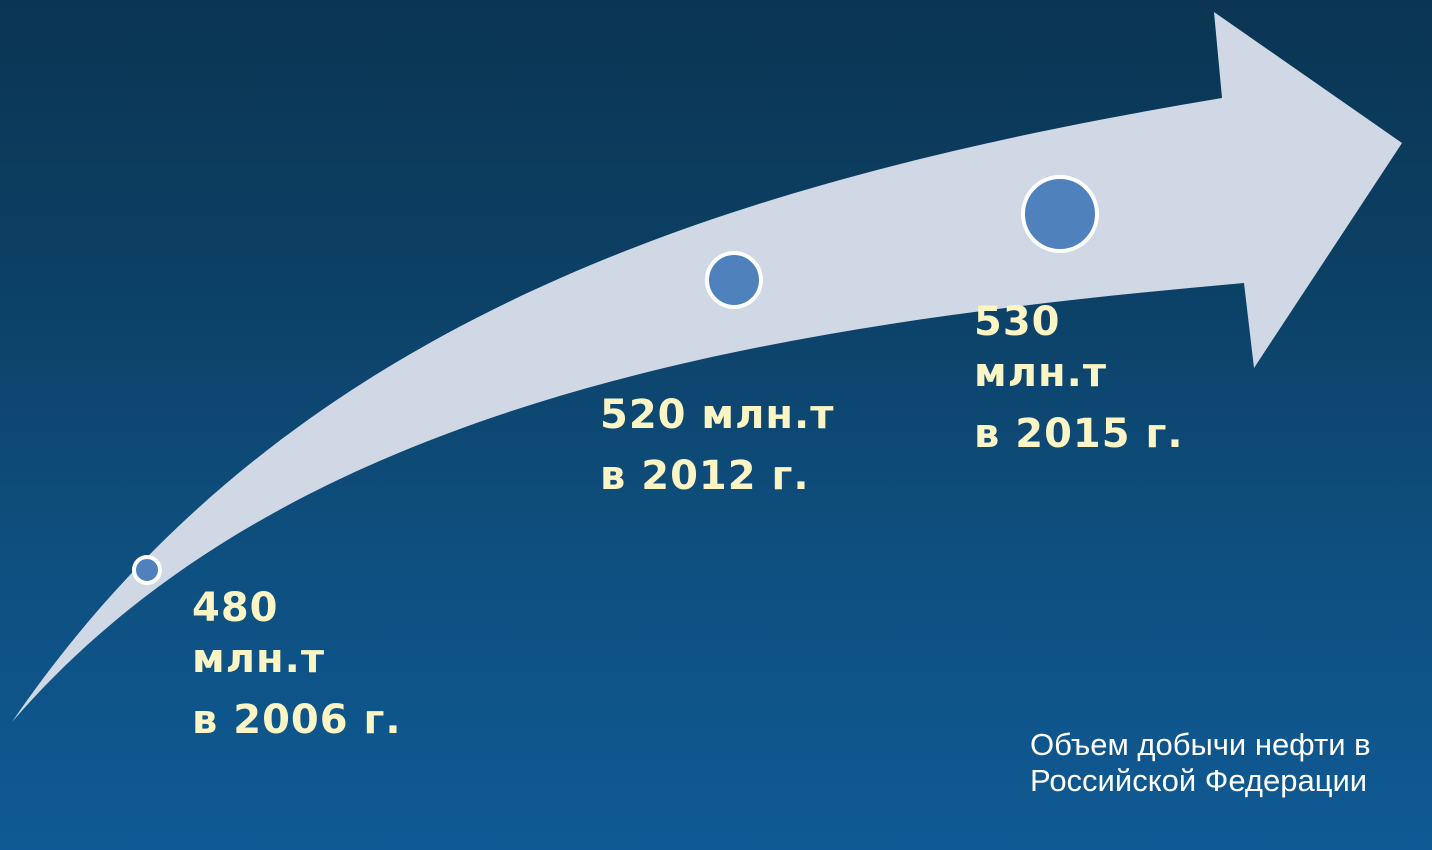 This screenshot has width=1432, height=850. Describe the element at coordinates (705, 476) in the screenshot. I see `milestone-year-2012: в 2012 г.` at that location.